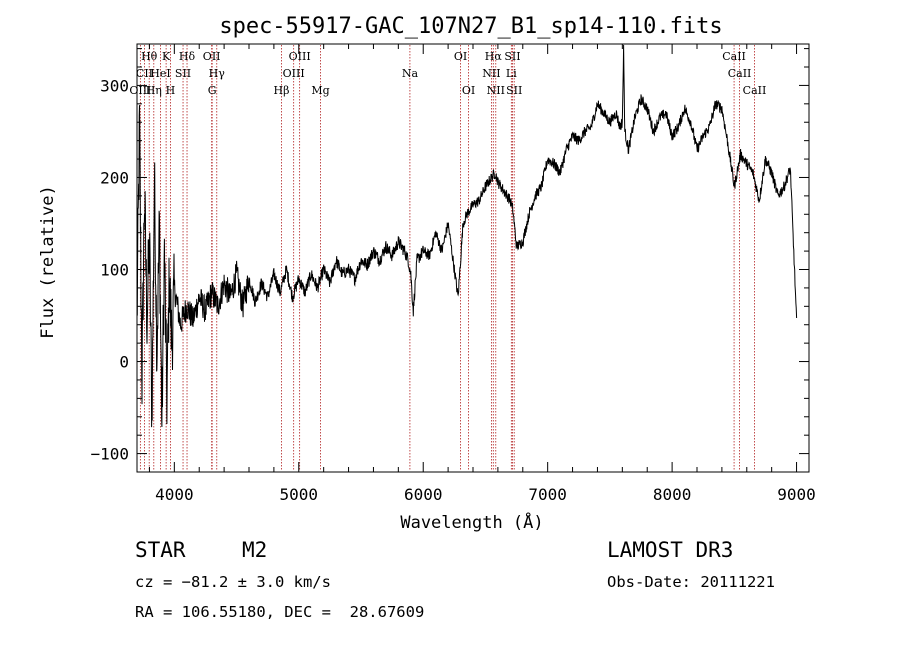 The image size is (900, 649). Describe the element at coordinates (471, 522) in the screenshot. I see `x-axis-label: Wavelength (Å)` at that location.